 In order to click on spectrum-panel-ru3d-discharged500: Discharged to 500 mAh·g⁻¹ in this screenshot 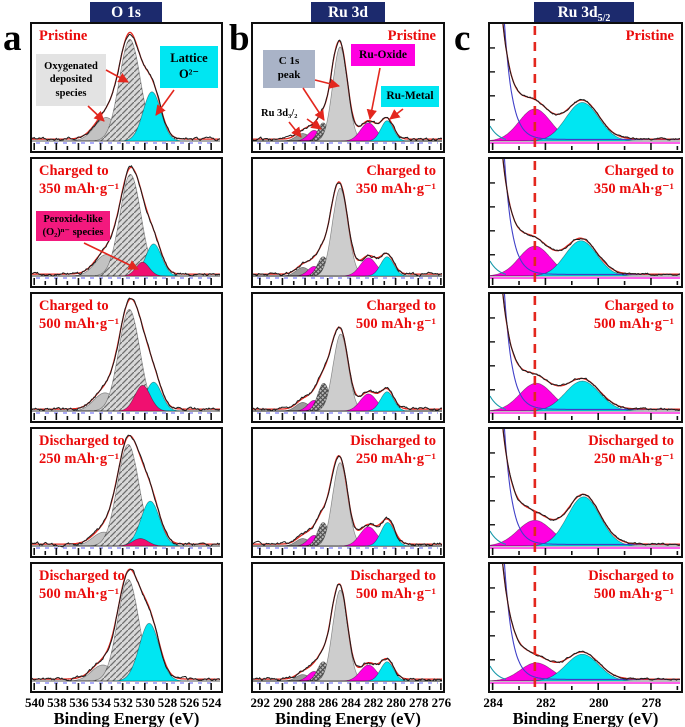, I will do `click(348, 627)`.